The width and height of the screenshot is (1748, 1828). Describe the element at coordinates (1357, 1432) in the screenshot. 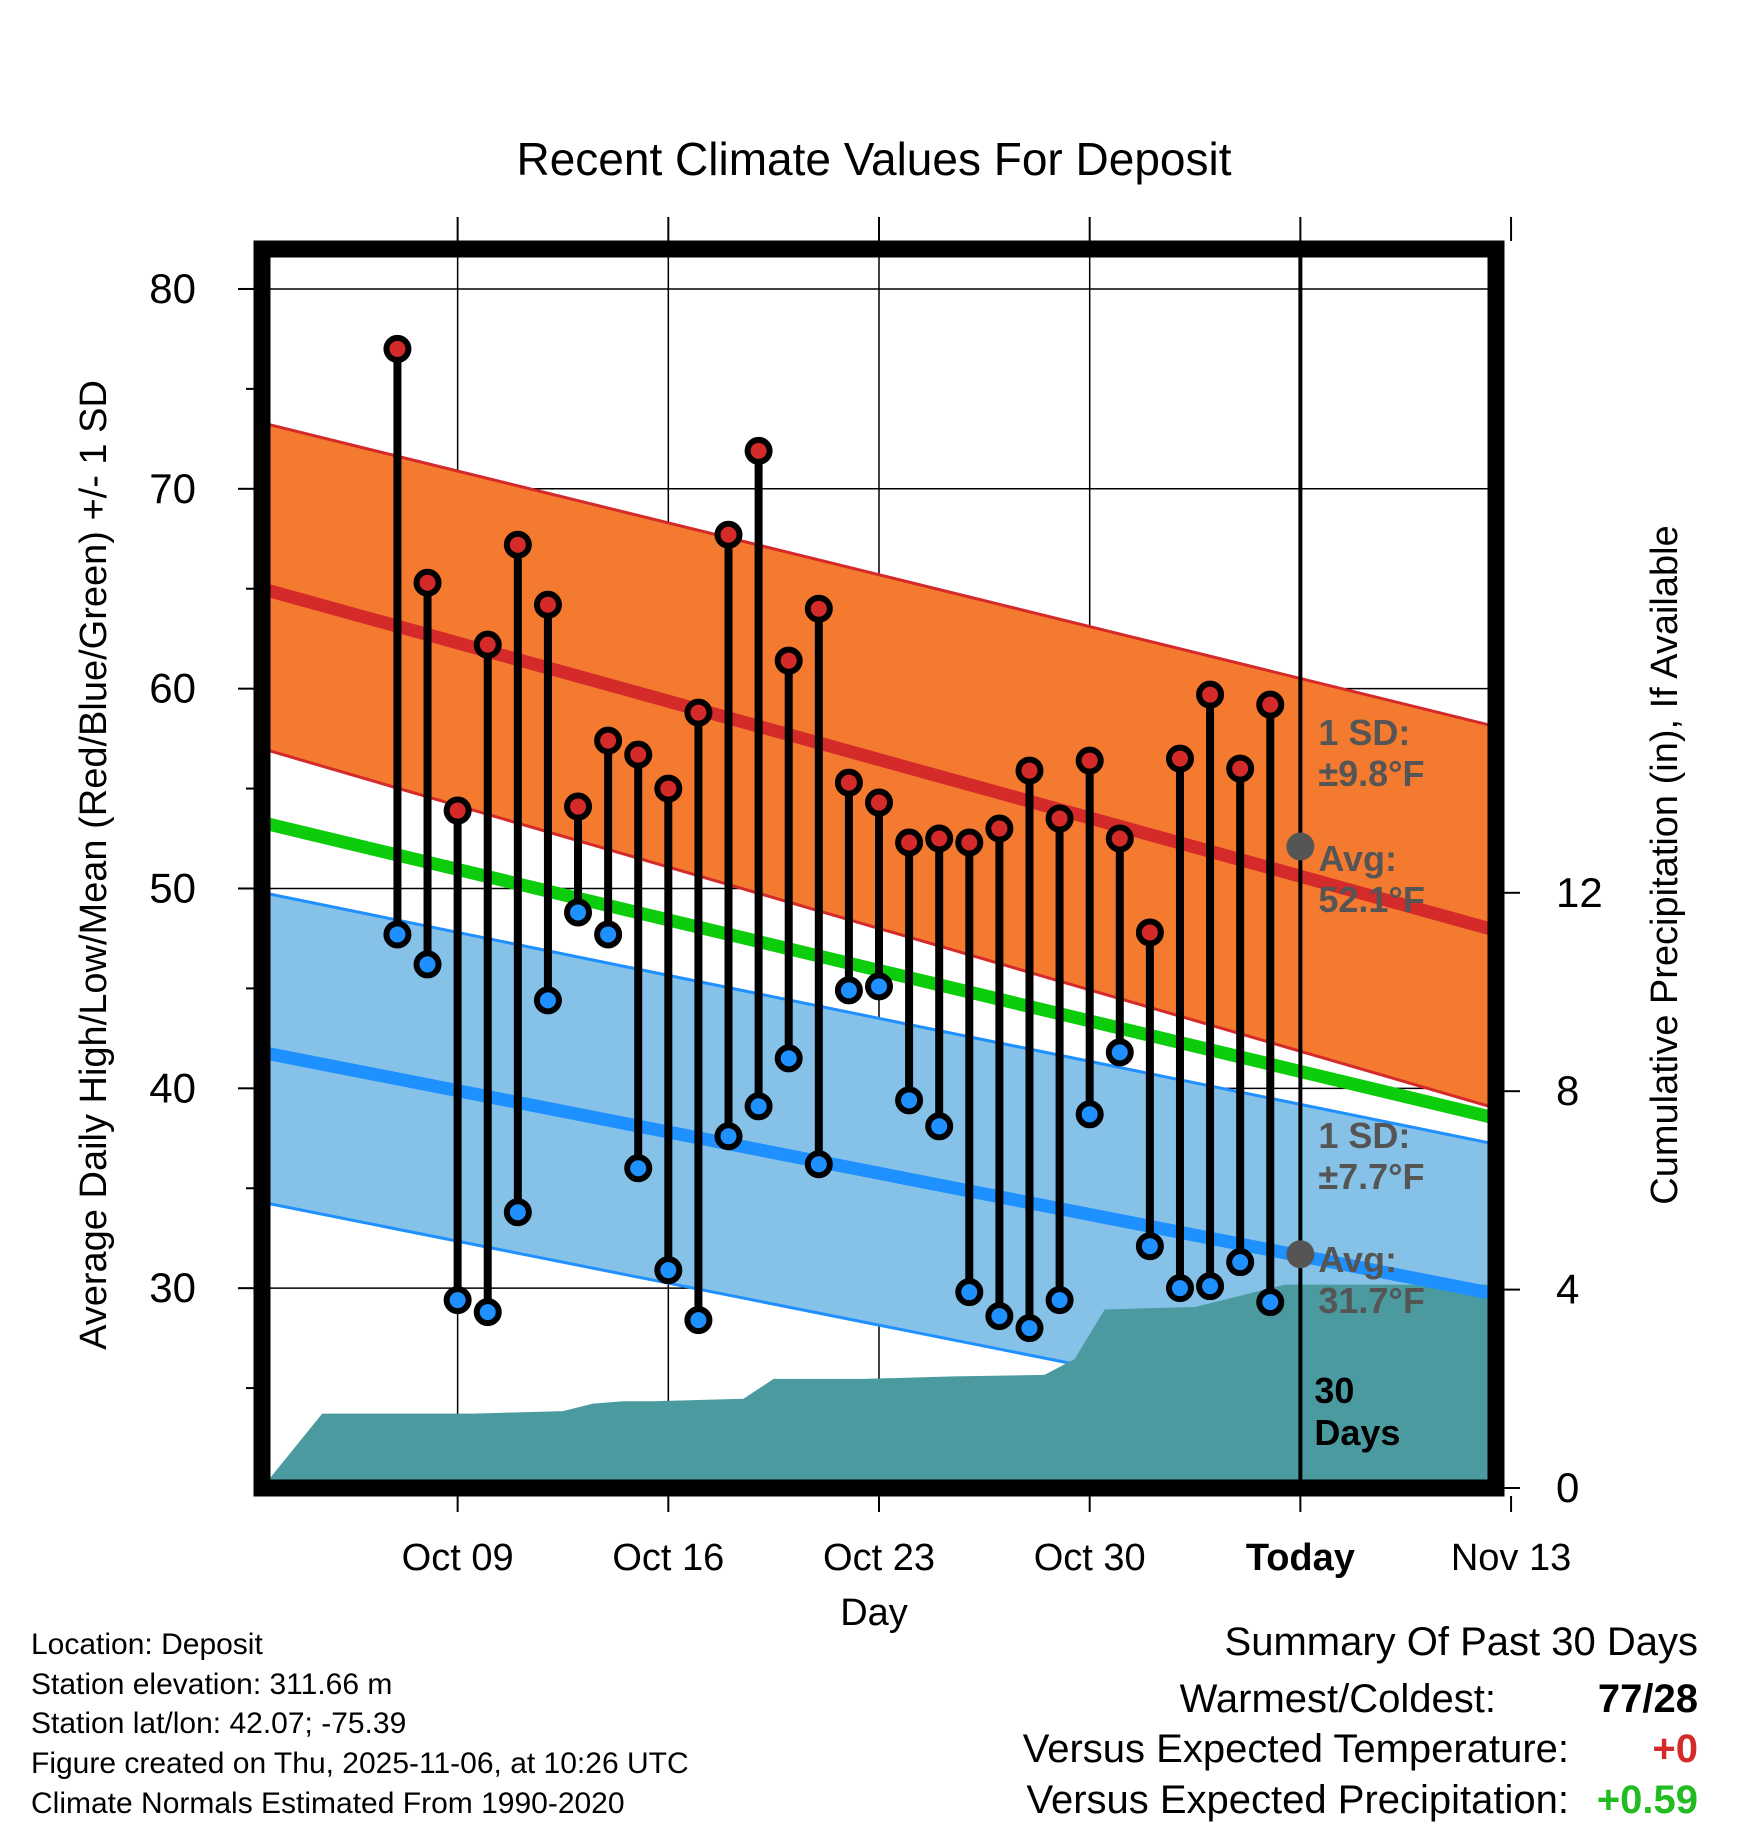

I see `period-unit: Days` at that location.